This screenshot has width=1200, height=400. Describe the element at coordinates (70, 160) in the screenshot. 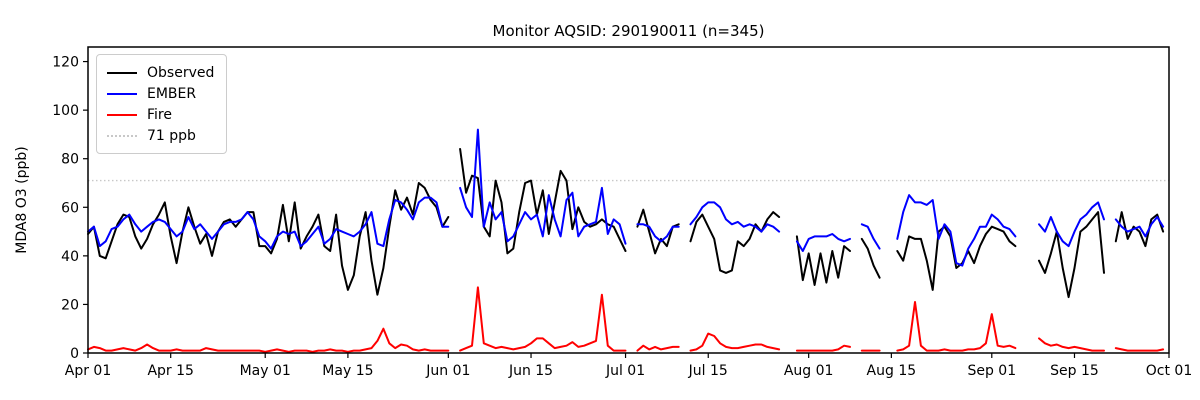

I see `y-tick-label: 80` at that location.